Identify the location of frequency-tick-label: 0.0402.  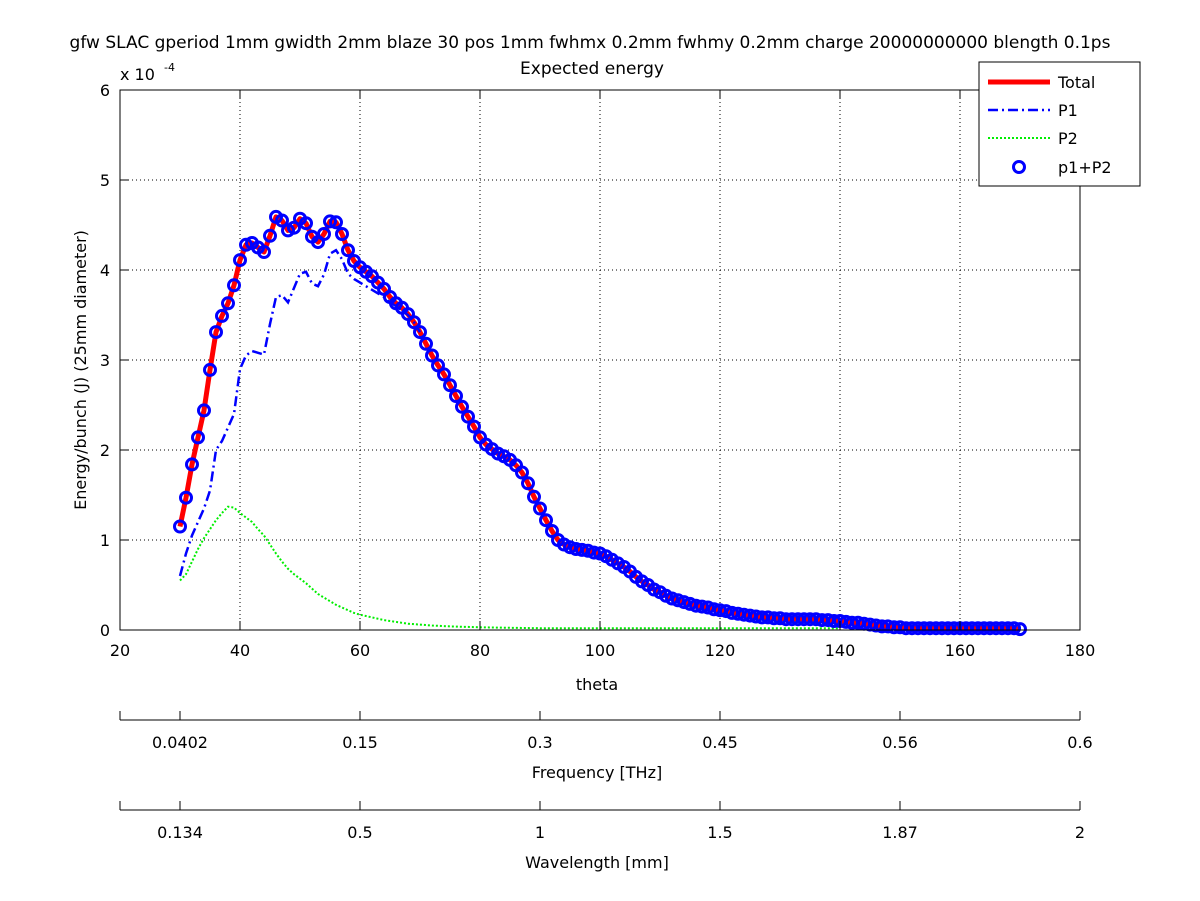
(180, 742).